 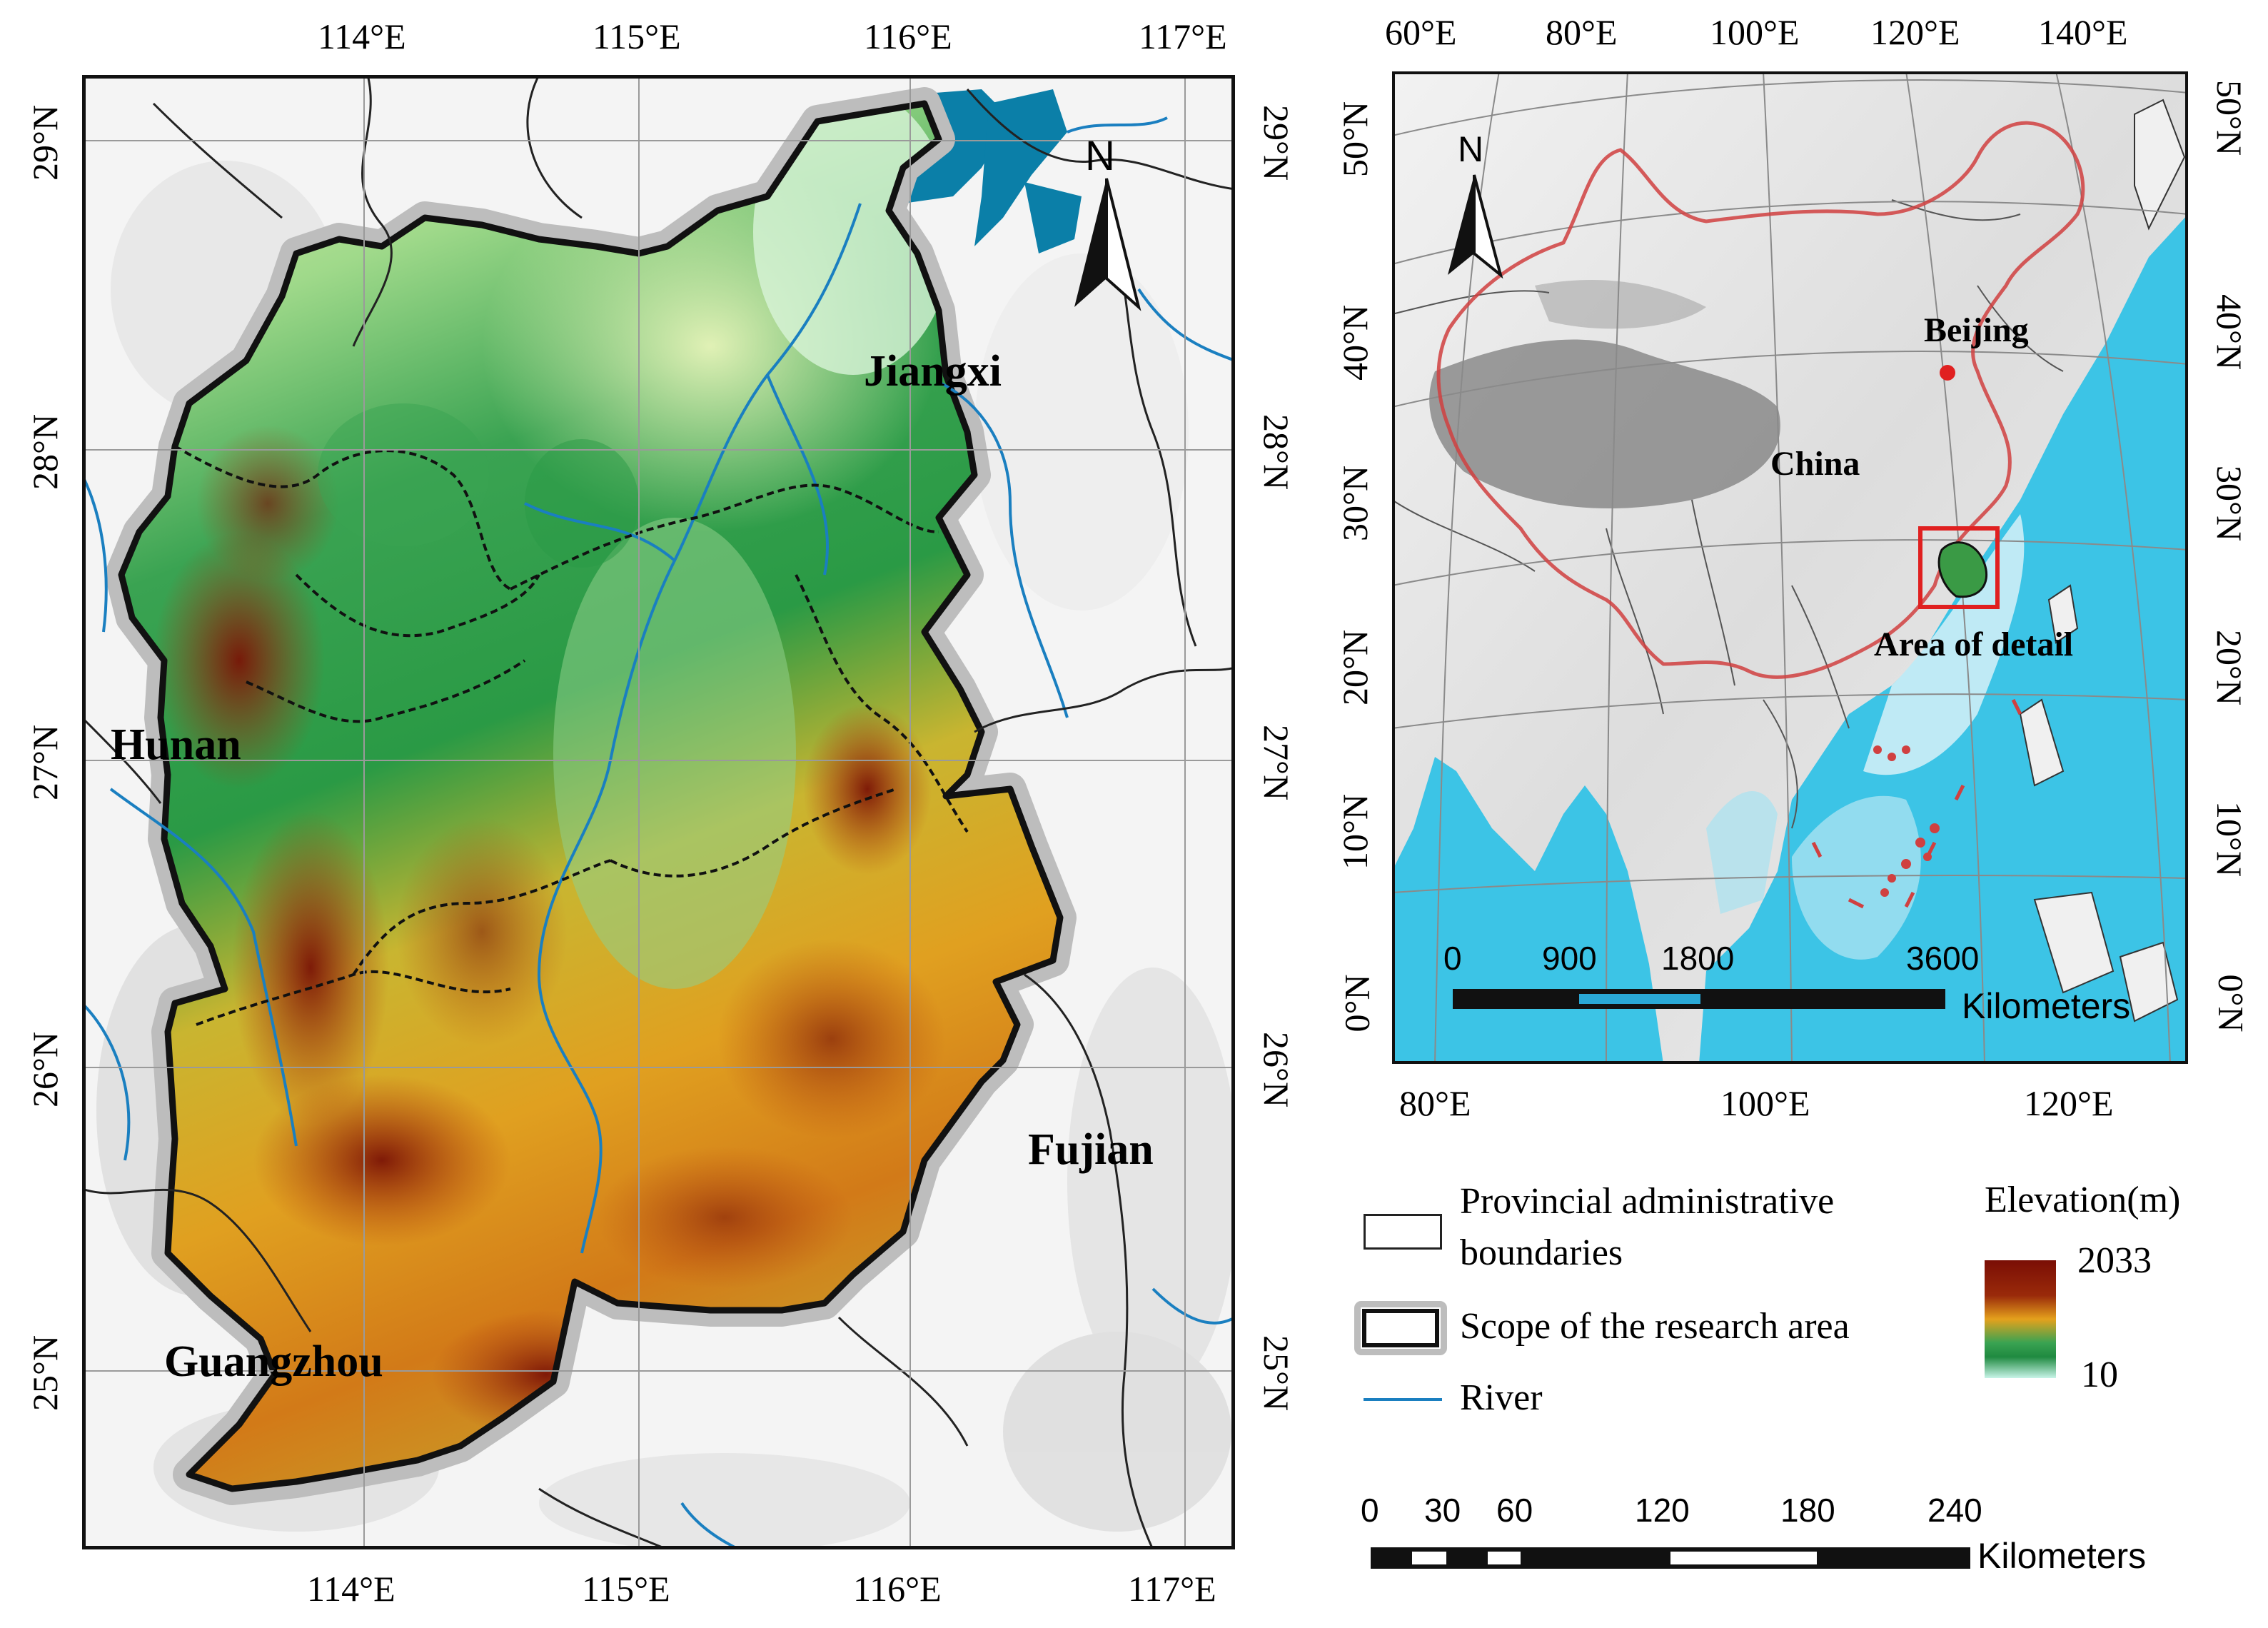 What do you see at coordinates (2229, 667) in the screenshot?
I see `inset-right-tick: 20°N` at bounding box center [2229, 667].